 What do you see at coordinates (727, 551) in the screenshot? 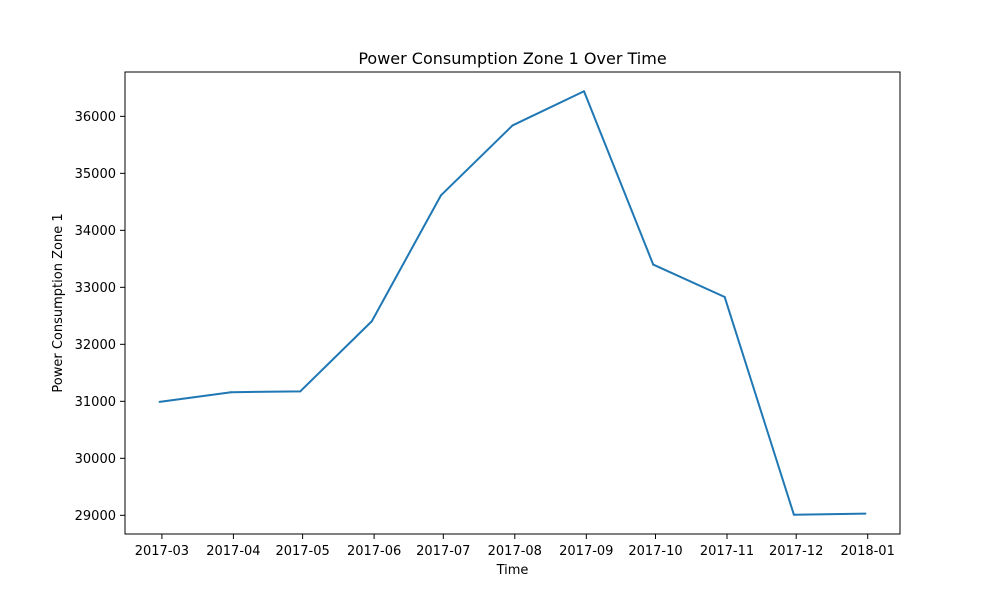
I see `x-tick-label: 2017-11` at bounding box center [727, 551].